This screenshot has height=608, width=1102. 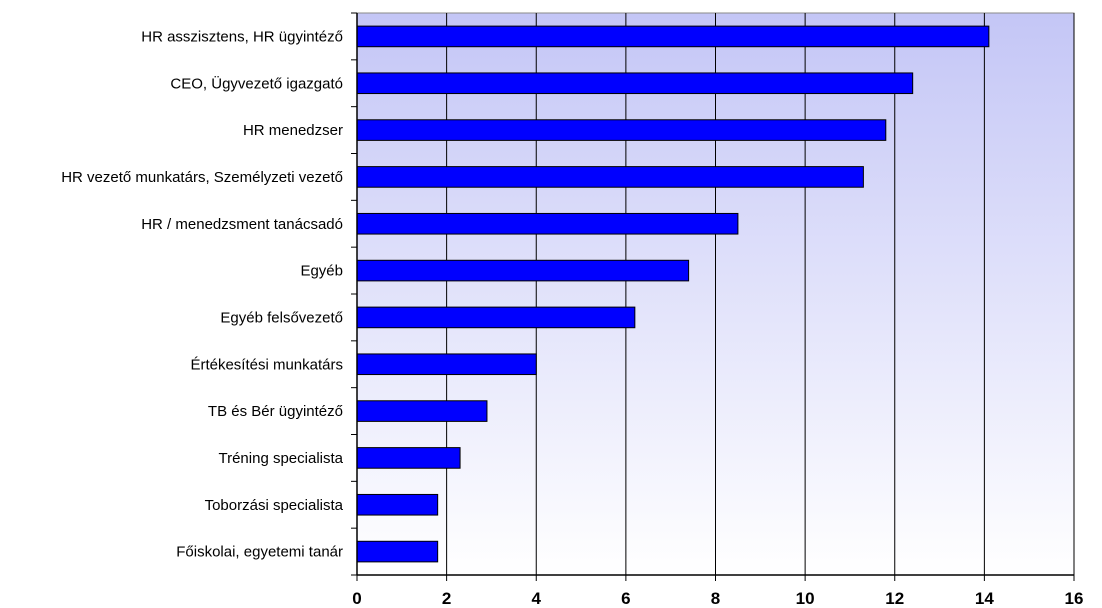 What do you see at coordinates (274, 505) in the screenshot?
I see `category-label: Toborzási specialista` at bounding box center [274, 505].